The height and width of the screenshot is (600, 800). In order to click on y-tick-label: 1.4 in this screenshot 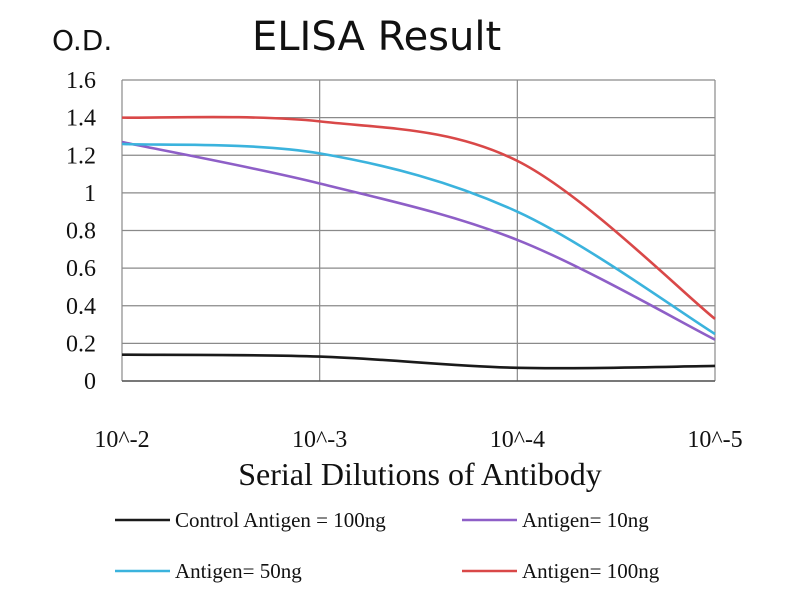, I will do `click(81, 119)`.